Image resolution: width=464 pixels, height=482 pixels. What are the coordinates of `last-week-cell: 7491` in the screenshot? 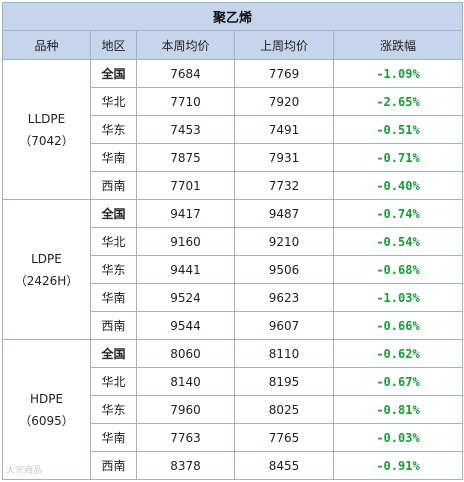 It's located at (284, 129).